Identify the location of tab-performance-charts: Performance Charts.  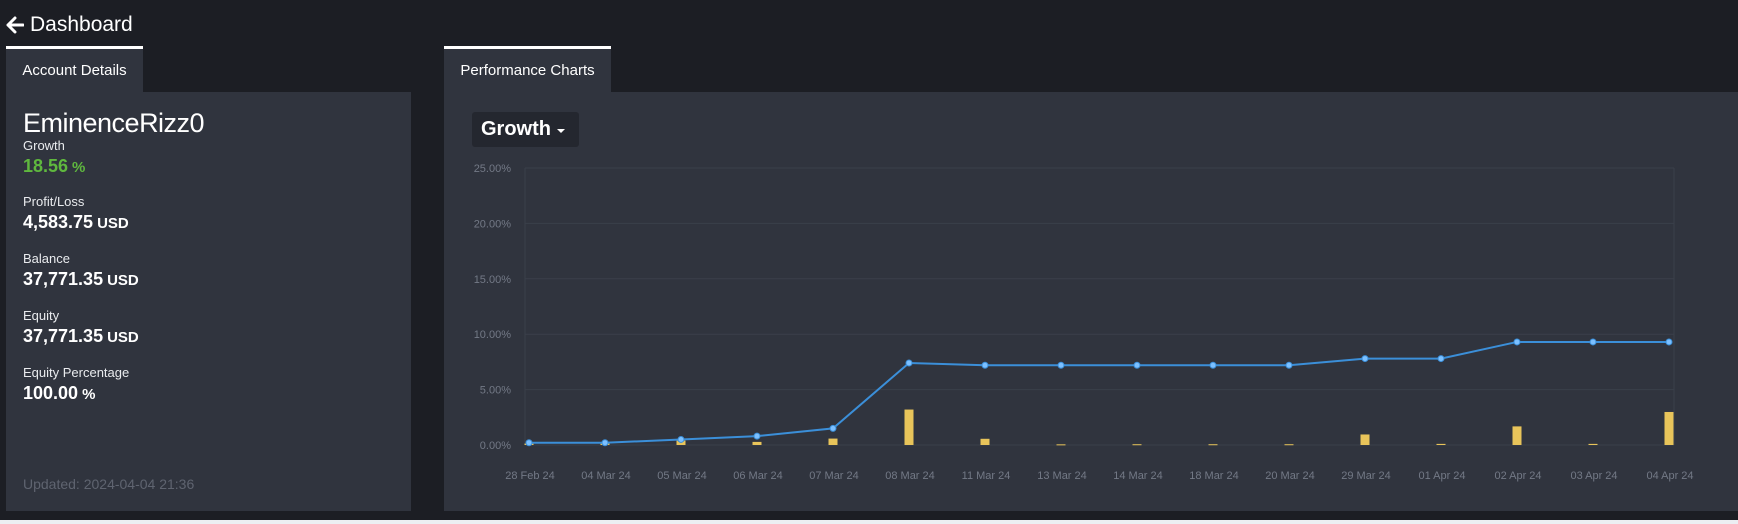
(527, 69).